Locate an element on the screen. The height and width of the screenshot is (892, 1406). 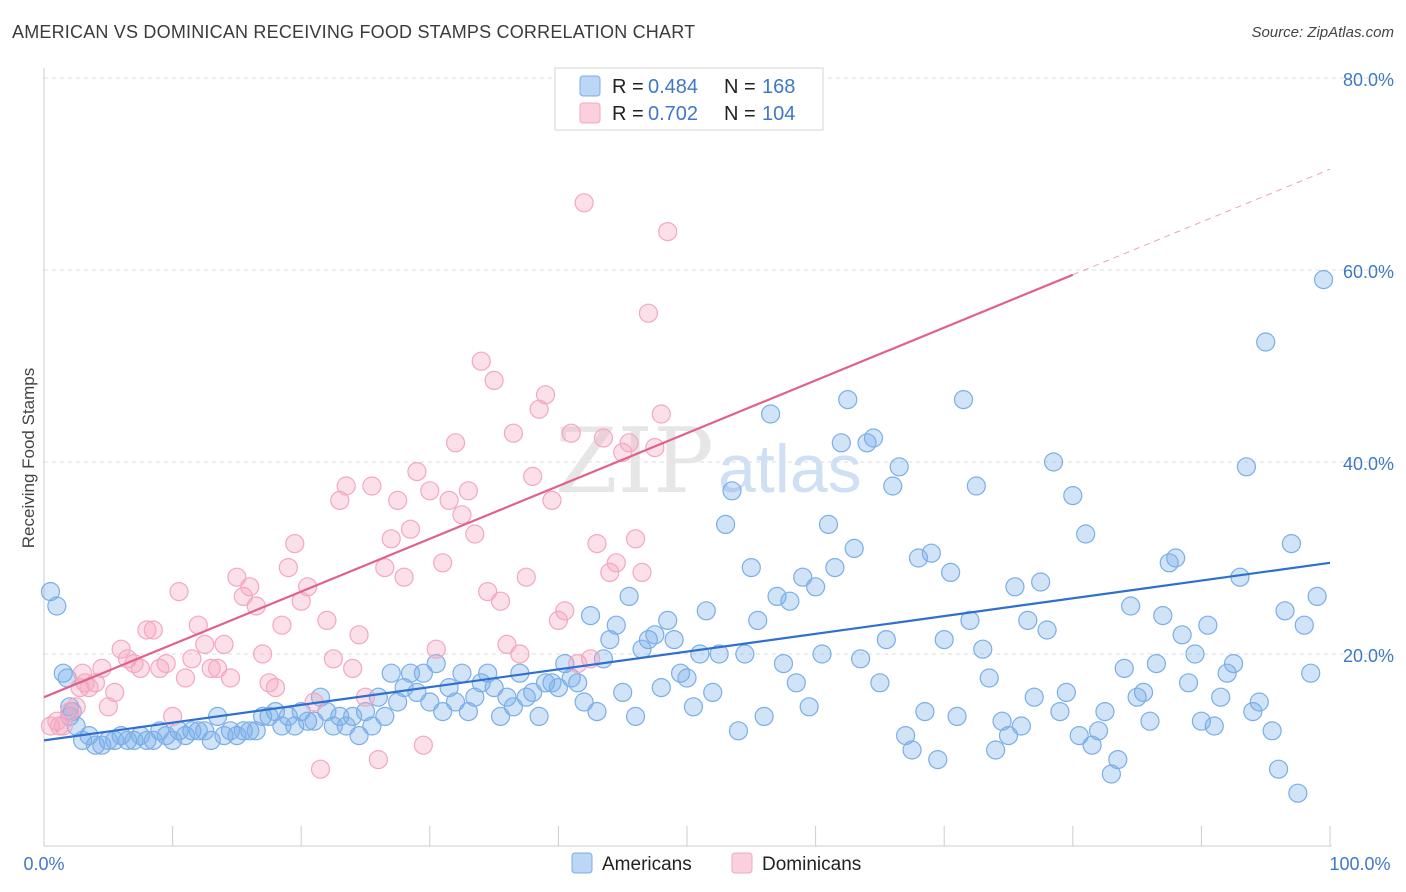
legend-r-value: 0.484 is located at coordinates (673, 87).